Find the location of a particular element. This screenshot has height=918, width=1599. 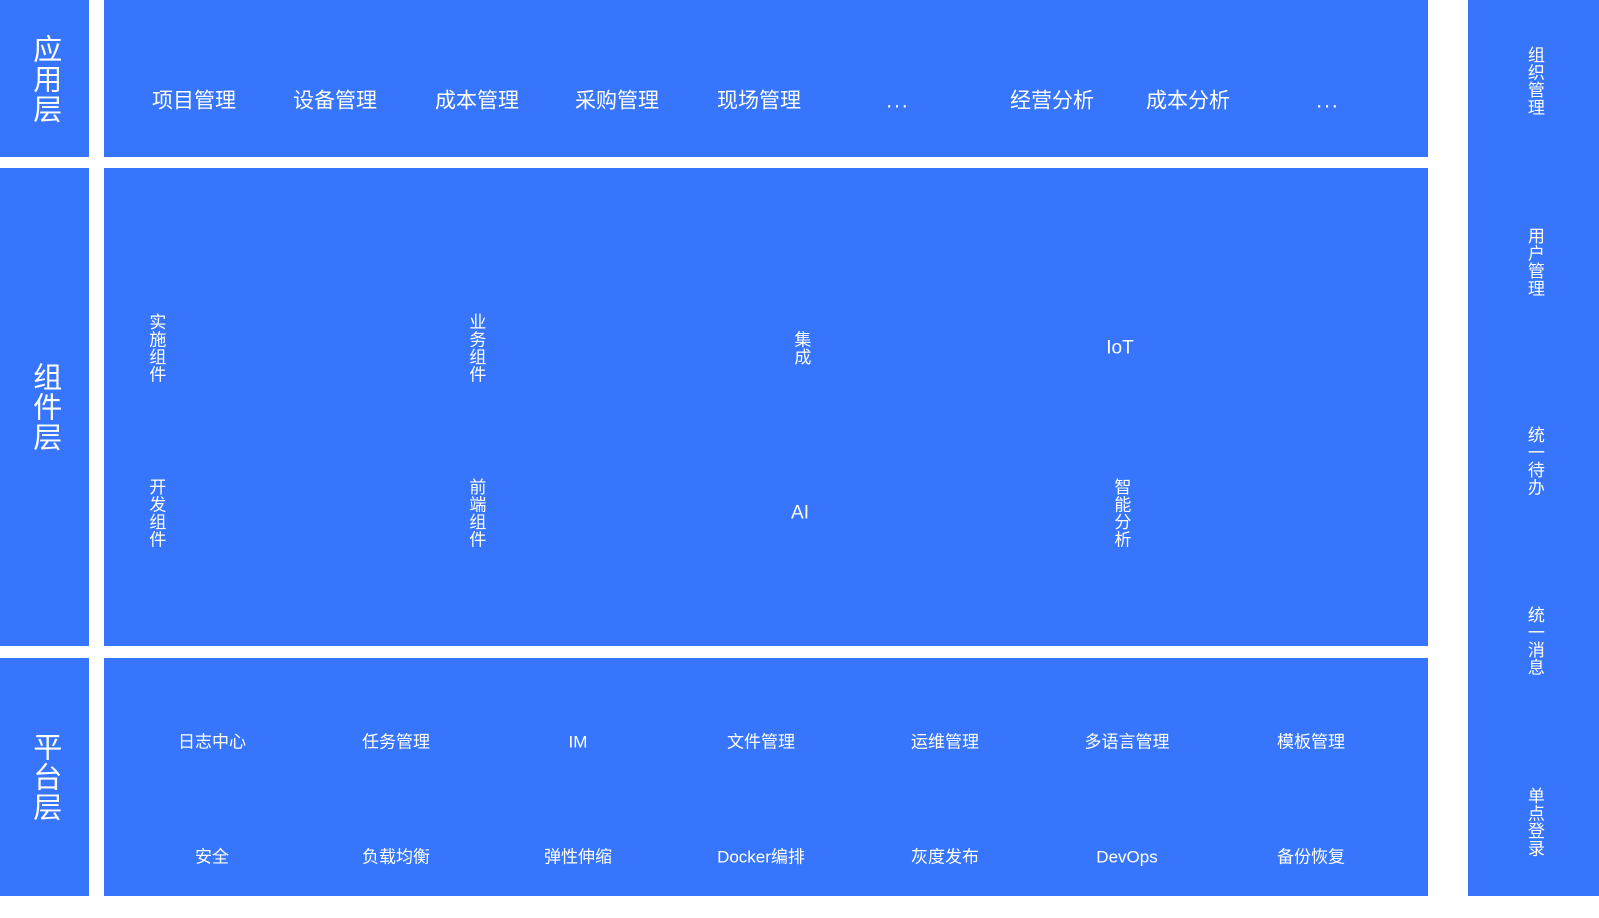

app-item-cost-analysis: 成本分析 is located at coordinates (1188, 101).